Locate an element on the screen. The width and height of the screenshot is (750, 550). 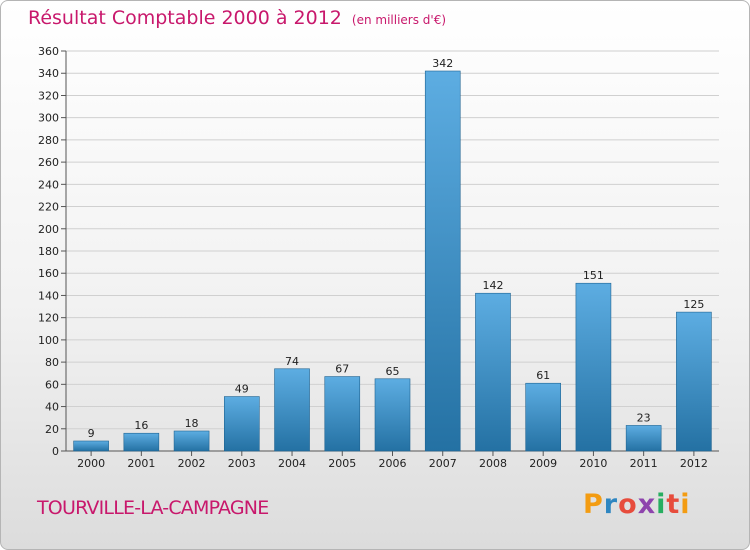
data-label-2002: 18 is located at coordinates (192, 423).